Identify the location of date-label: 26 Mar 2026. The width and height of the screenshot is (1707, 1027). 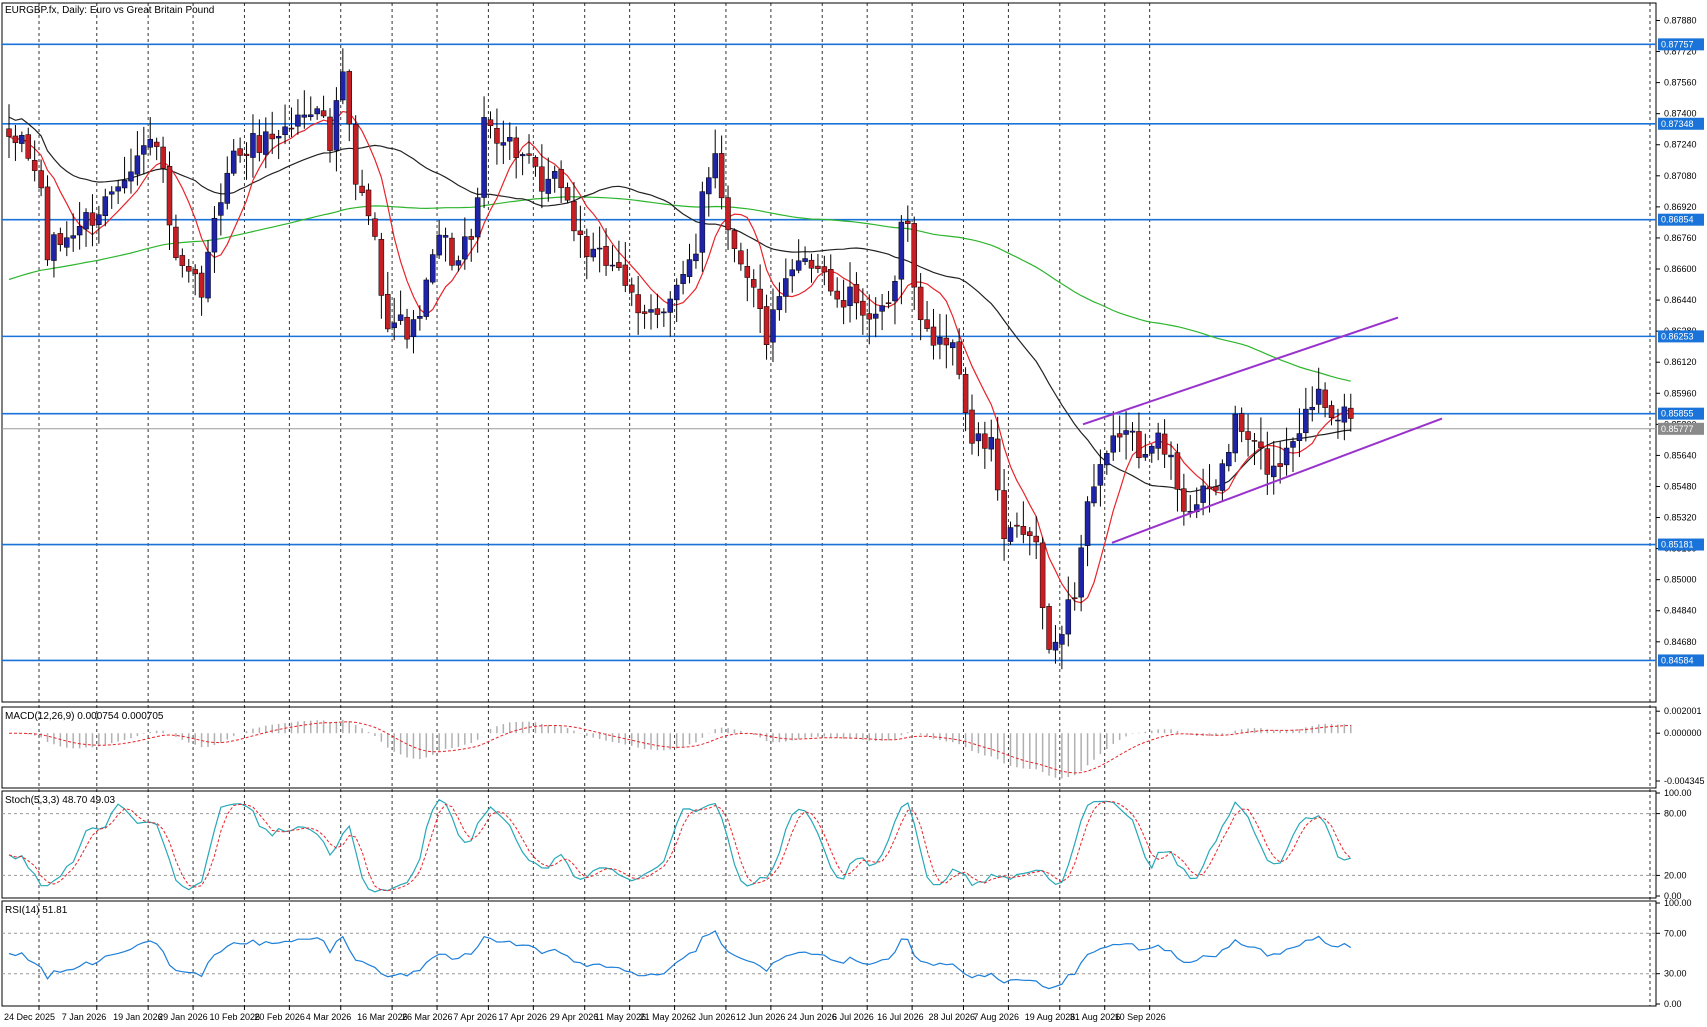
(427, 1017).